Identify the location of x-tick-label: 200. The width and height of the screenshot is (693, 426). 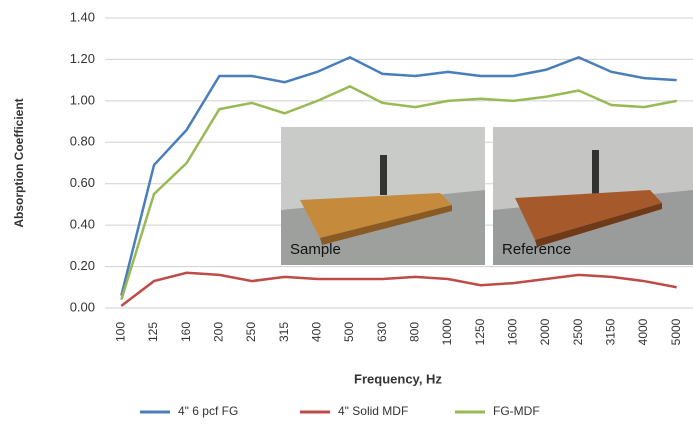
(219, 332).